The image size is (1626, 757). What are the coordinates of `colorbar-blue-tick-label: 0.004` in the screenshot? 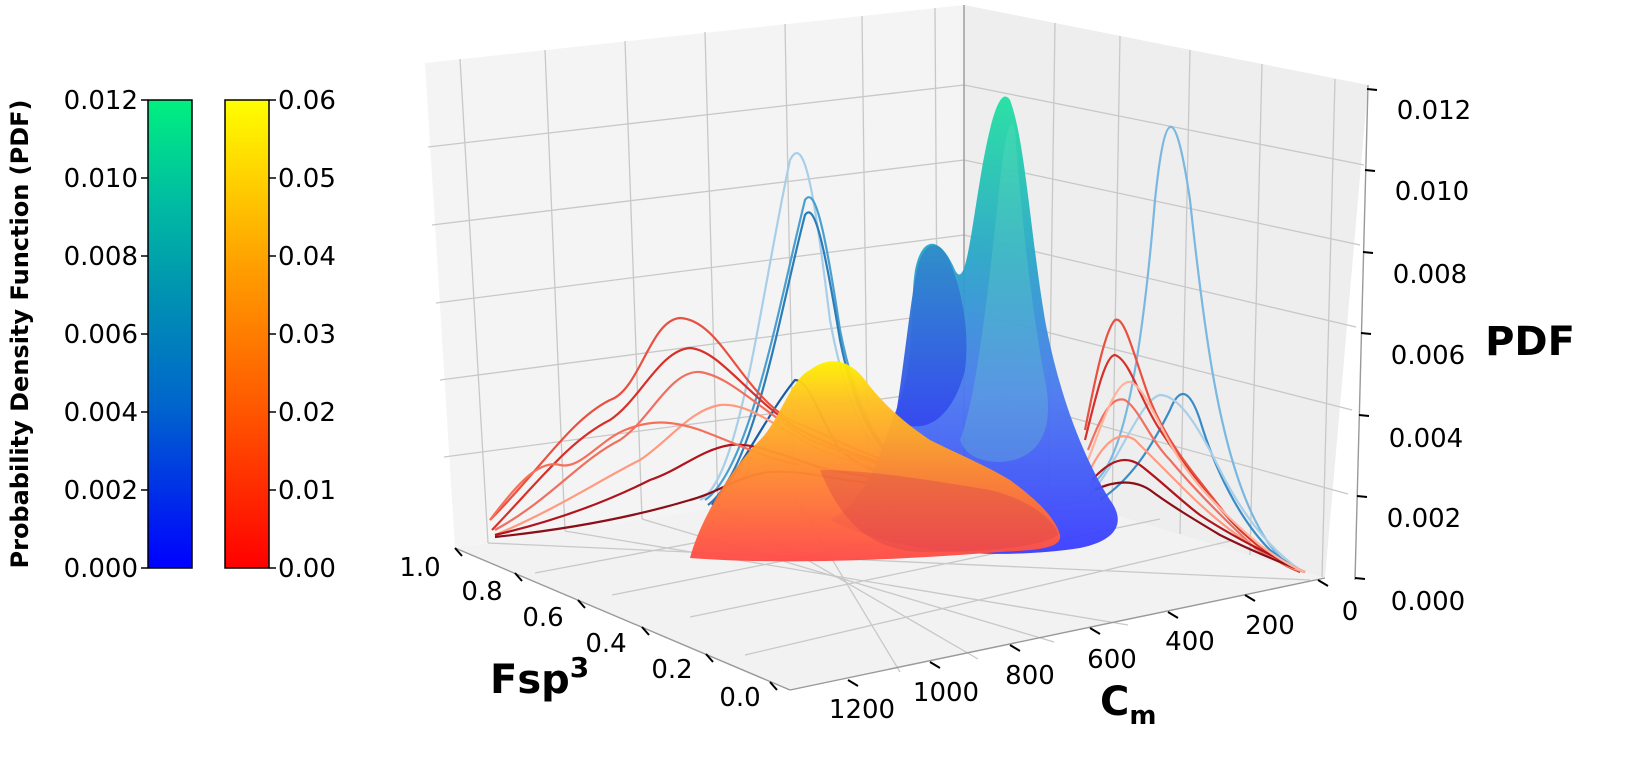 It's located at (101, 413).